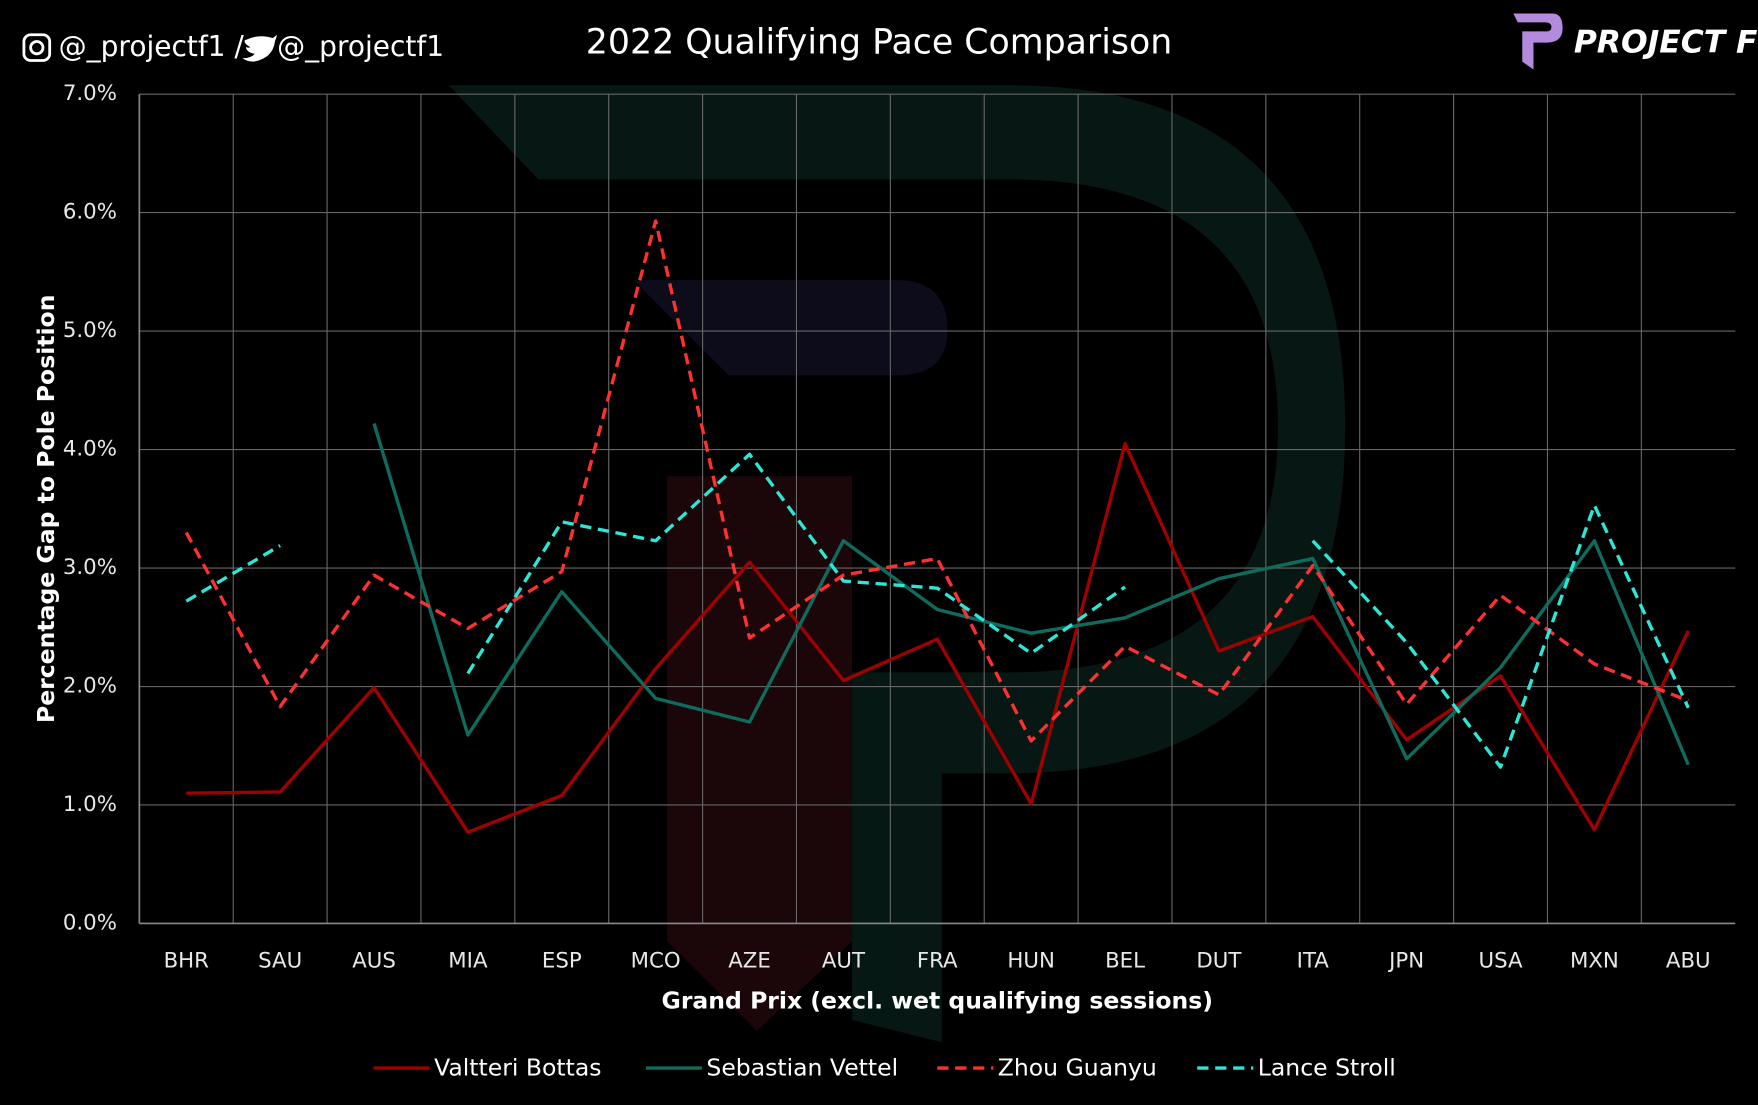  I want to click on y-tick-label: 0.0%, so click(90, 922).